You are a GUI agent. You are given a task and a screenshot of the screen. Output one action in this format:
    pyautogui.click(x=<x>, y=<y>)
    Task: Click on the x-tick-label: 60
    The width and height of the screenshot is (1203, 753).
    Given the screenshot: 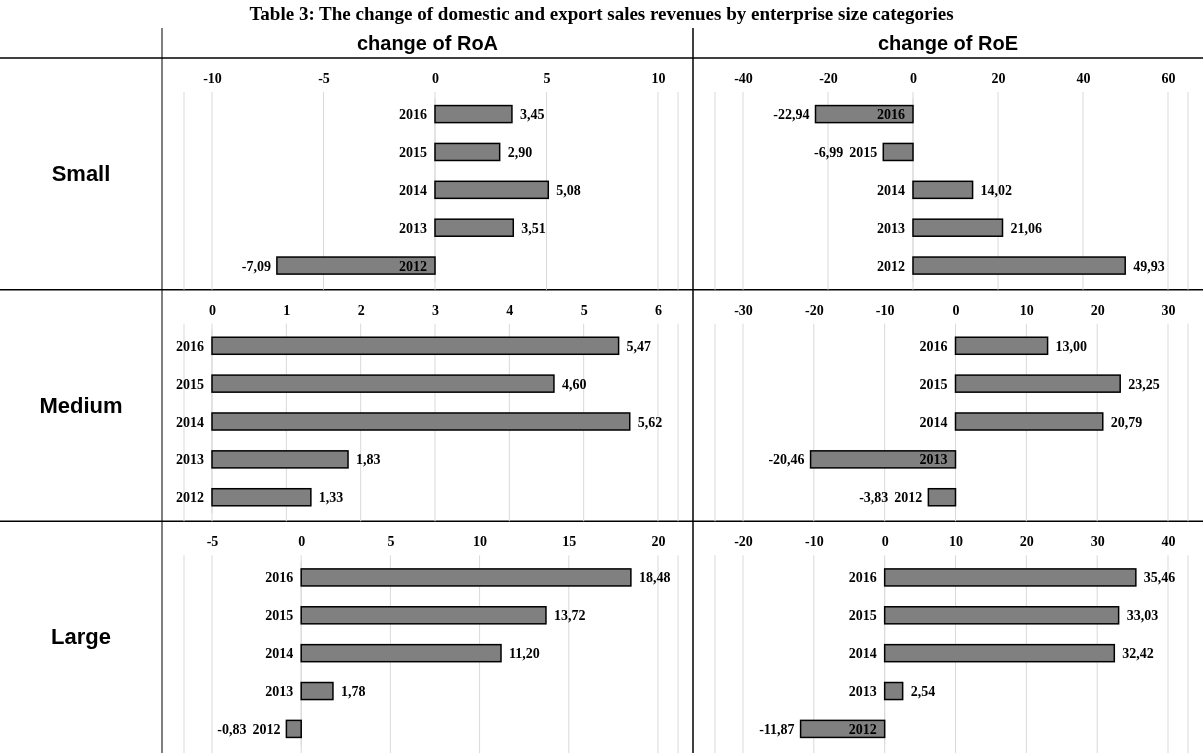 What is the action you would take?
    pyautogui.click(x=1168, y=78)
    